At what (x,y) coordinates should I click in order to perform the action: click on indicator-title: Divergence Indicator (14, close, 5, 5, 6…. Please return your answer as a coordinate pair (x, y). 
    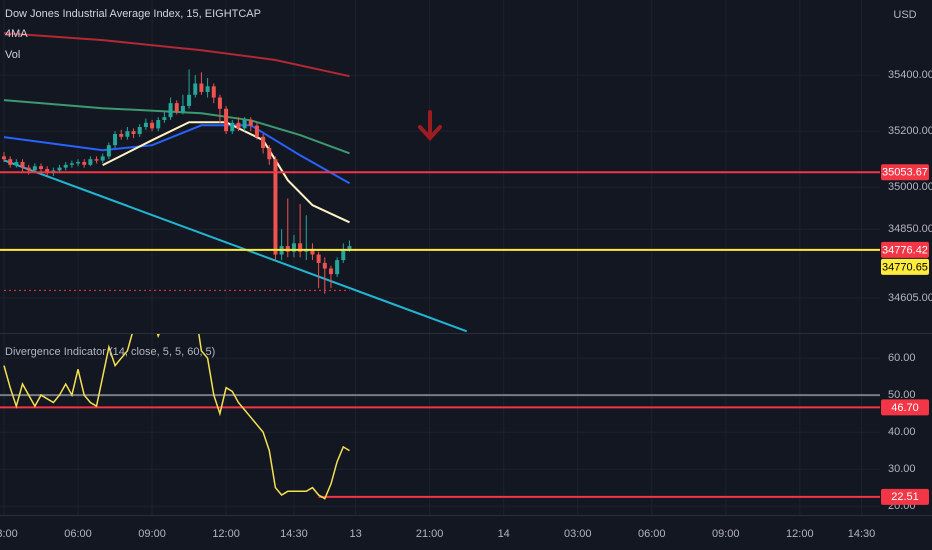
    Looking at the image, I should click on (110, 352).